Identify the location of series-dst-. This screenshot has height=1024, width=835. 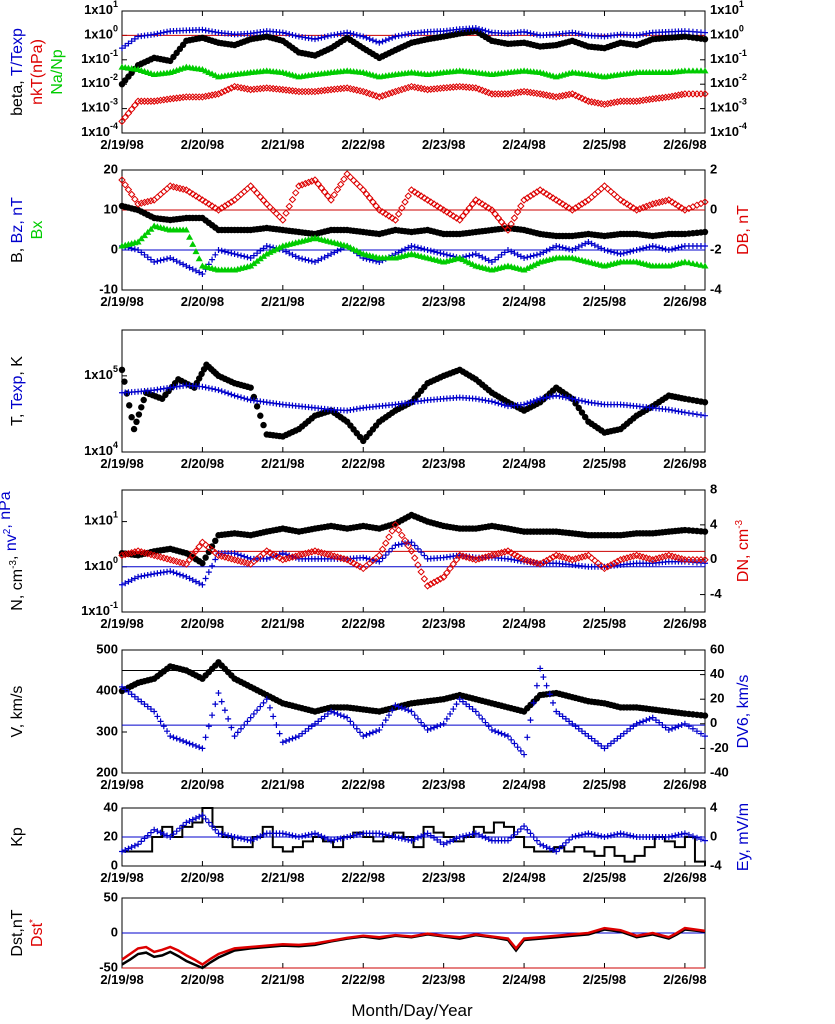
(413, 946).